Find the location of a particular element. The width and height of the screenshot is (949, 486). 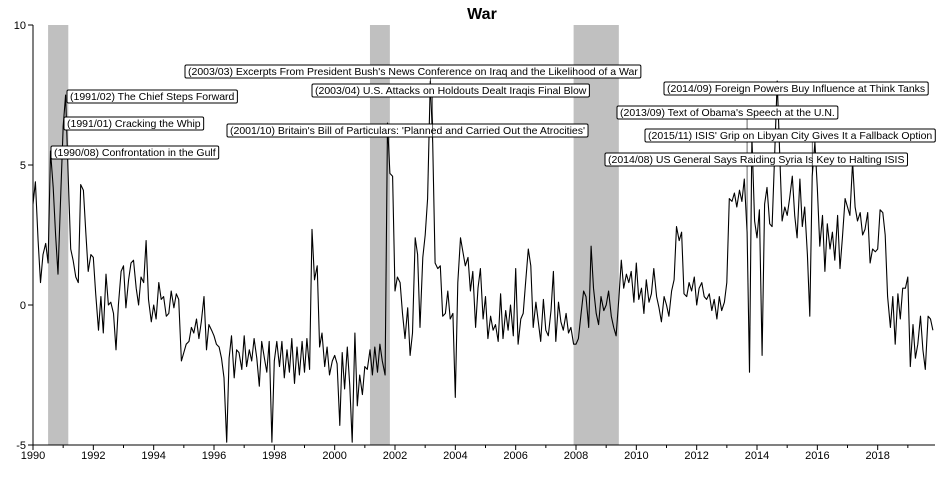

annotation: (1991/02) The Chief Steps Forward is located at coordinates (151, 96).